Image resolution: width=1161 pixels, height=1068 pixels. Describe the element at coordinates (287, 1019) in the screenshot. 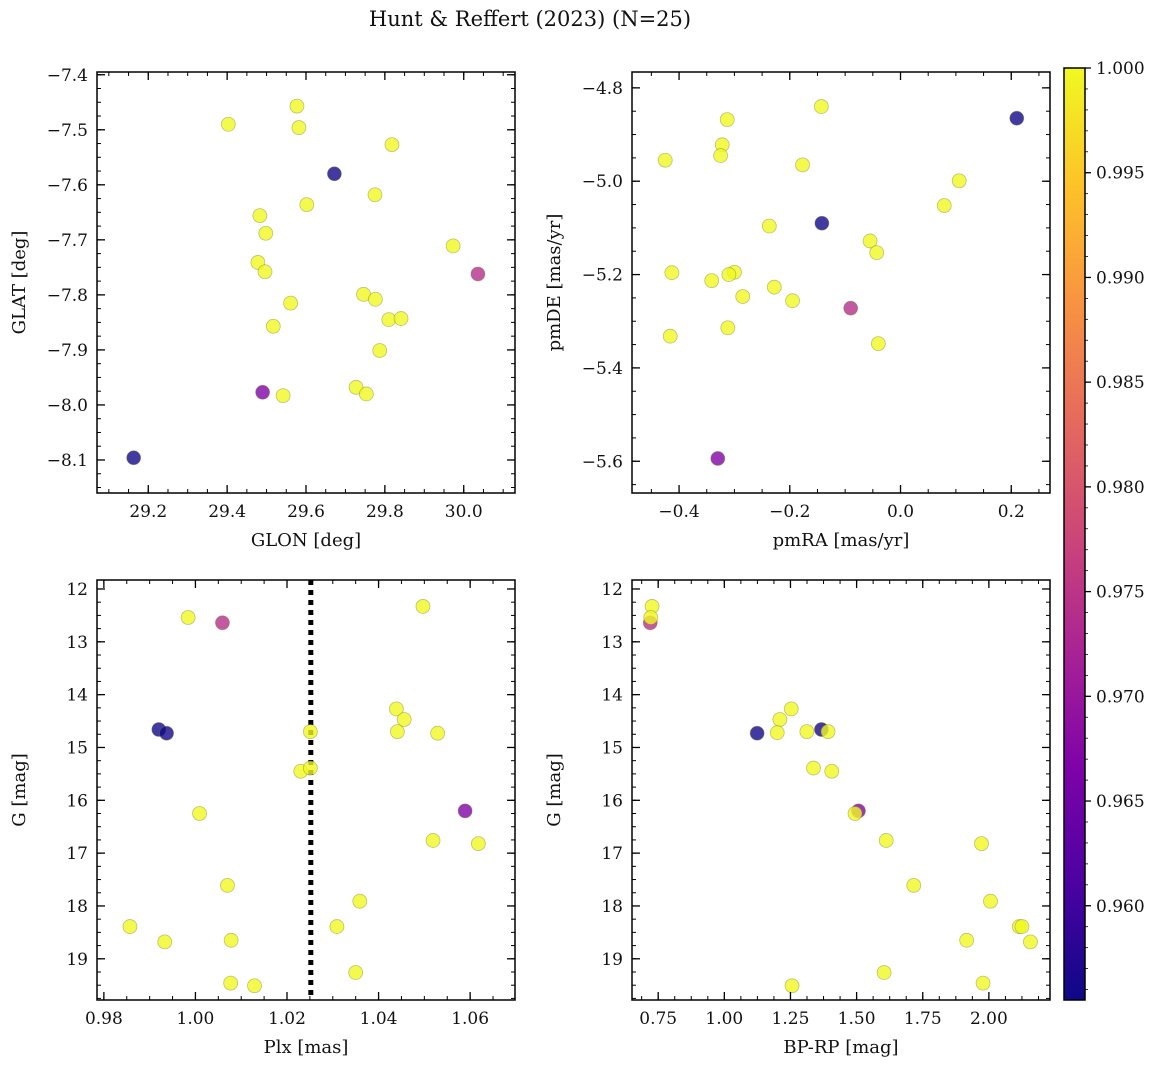

I see `x-tick-label: 1.02` at that location.